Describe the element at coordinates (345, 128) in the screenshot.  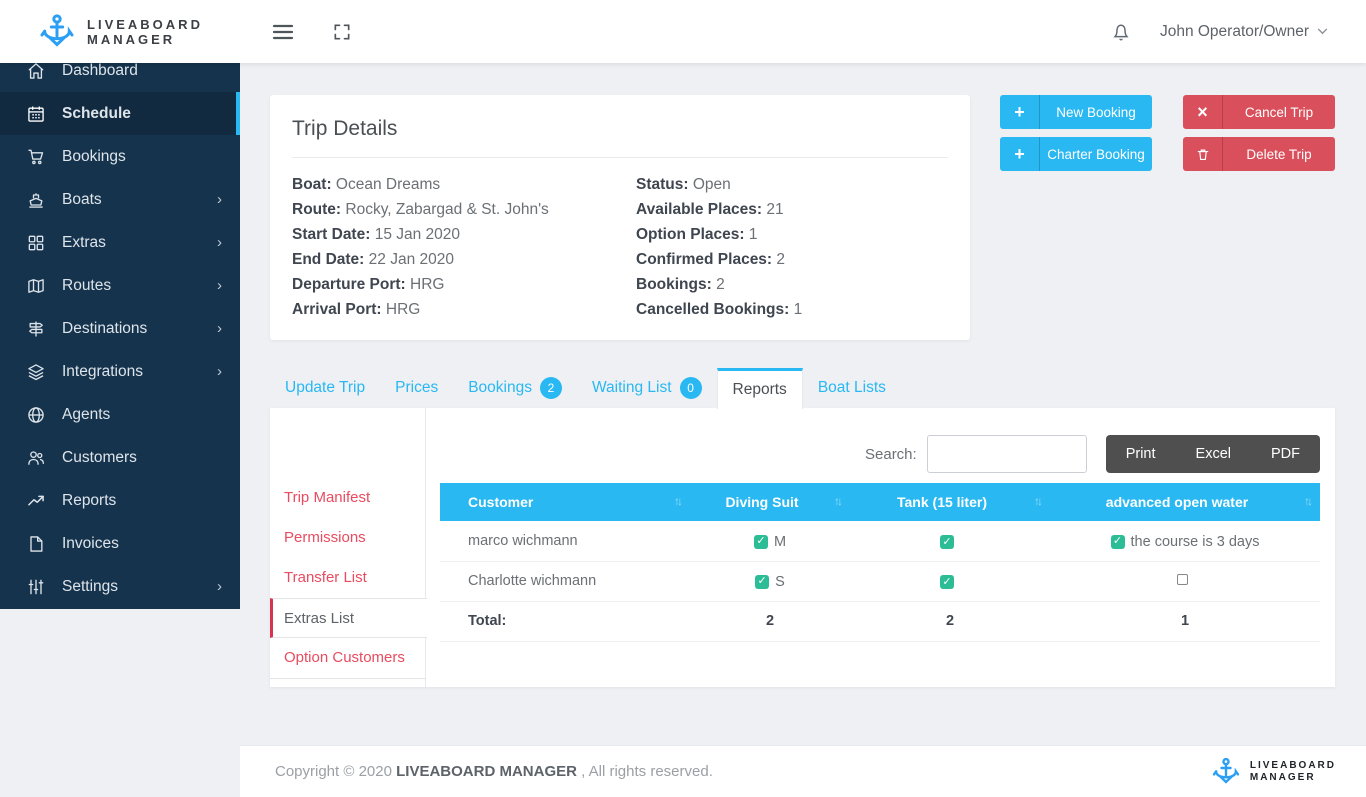
I see `page-title: Trip Details` at that location.